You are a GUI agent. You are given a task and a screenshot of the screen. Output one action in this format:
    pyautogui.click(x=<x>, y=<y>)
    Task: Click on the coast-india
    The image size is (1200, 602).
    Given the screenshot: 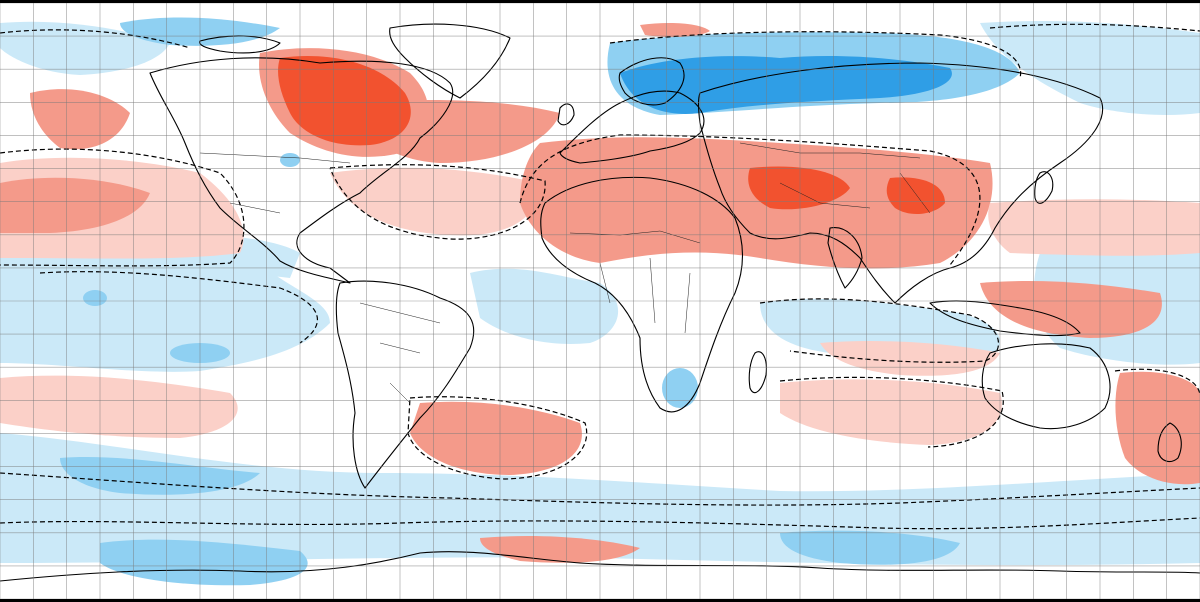 What is the action you would take?
    pyautogui.click(x=845, y=258)
    